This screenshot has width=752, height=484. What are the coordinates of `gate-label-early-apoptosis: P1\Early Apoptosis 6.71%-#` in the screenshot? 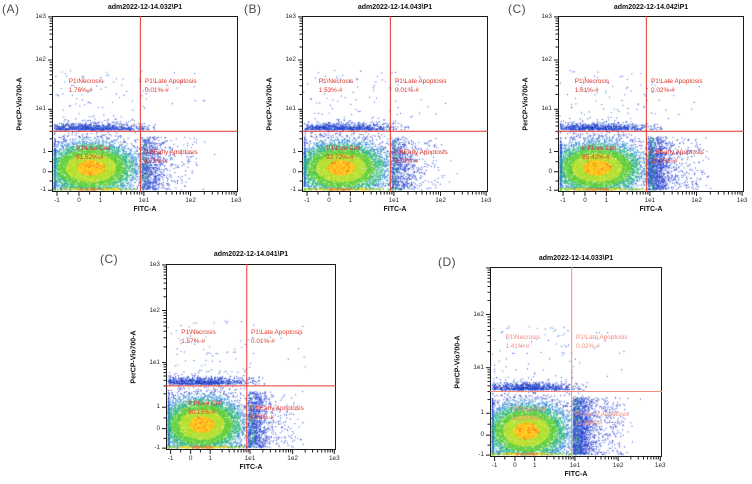 It's located at (171, 157).